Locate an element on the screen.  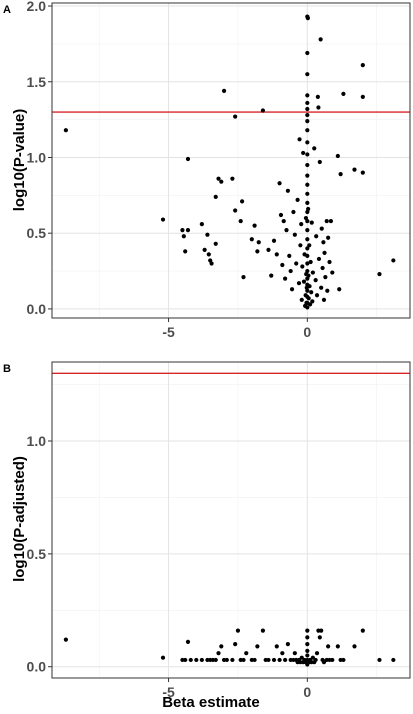
y-axis-title: log10(P-value) is located at coordinates (19, 160).